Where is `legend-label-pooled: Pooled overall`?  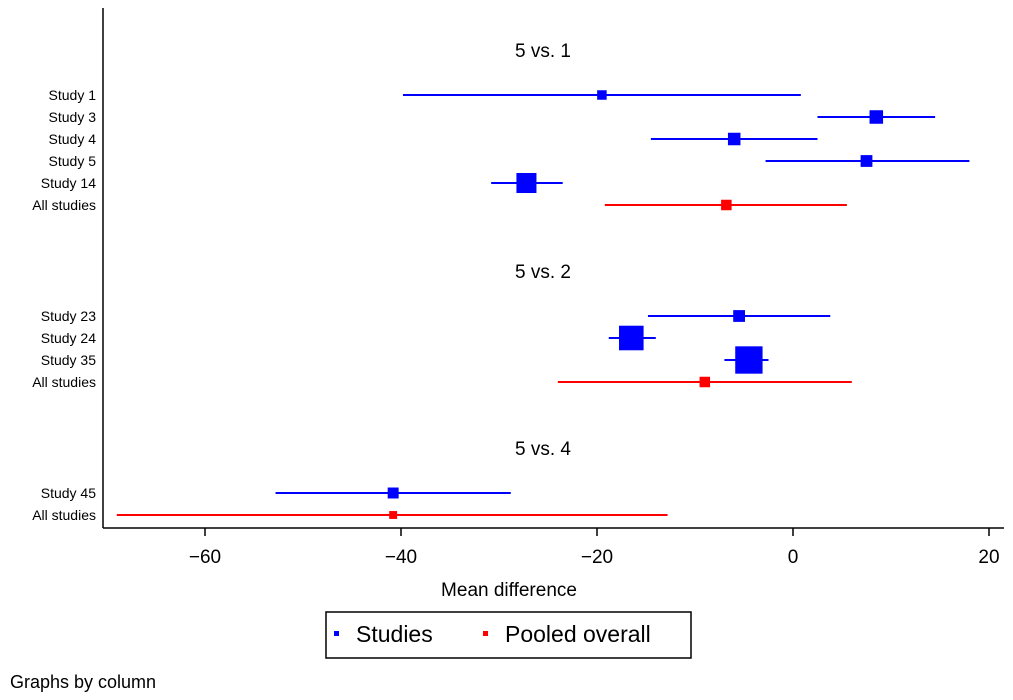
legend-label-pooled: Pooled overall is located at coordinates (578, 634).